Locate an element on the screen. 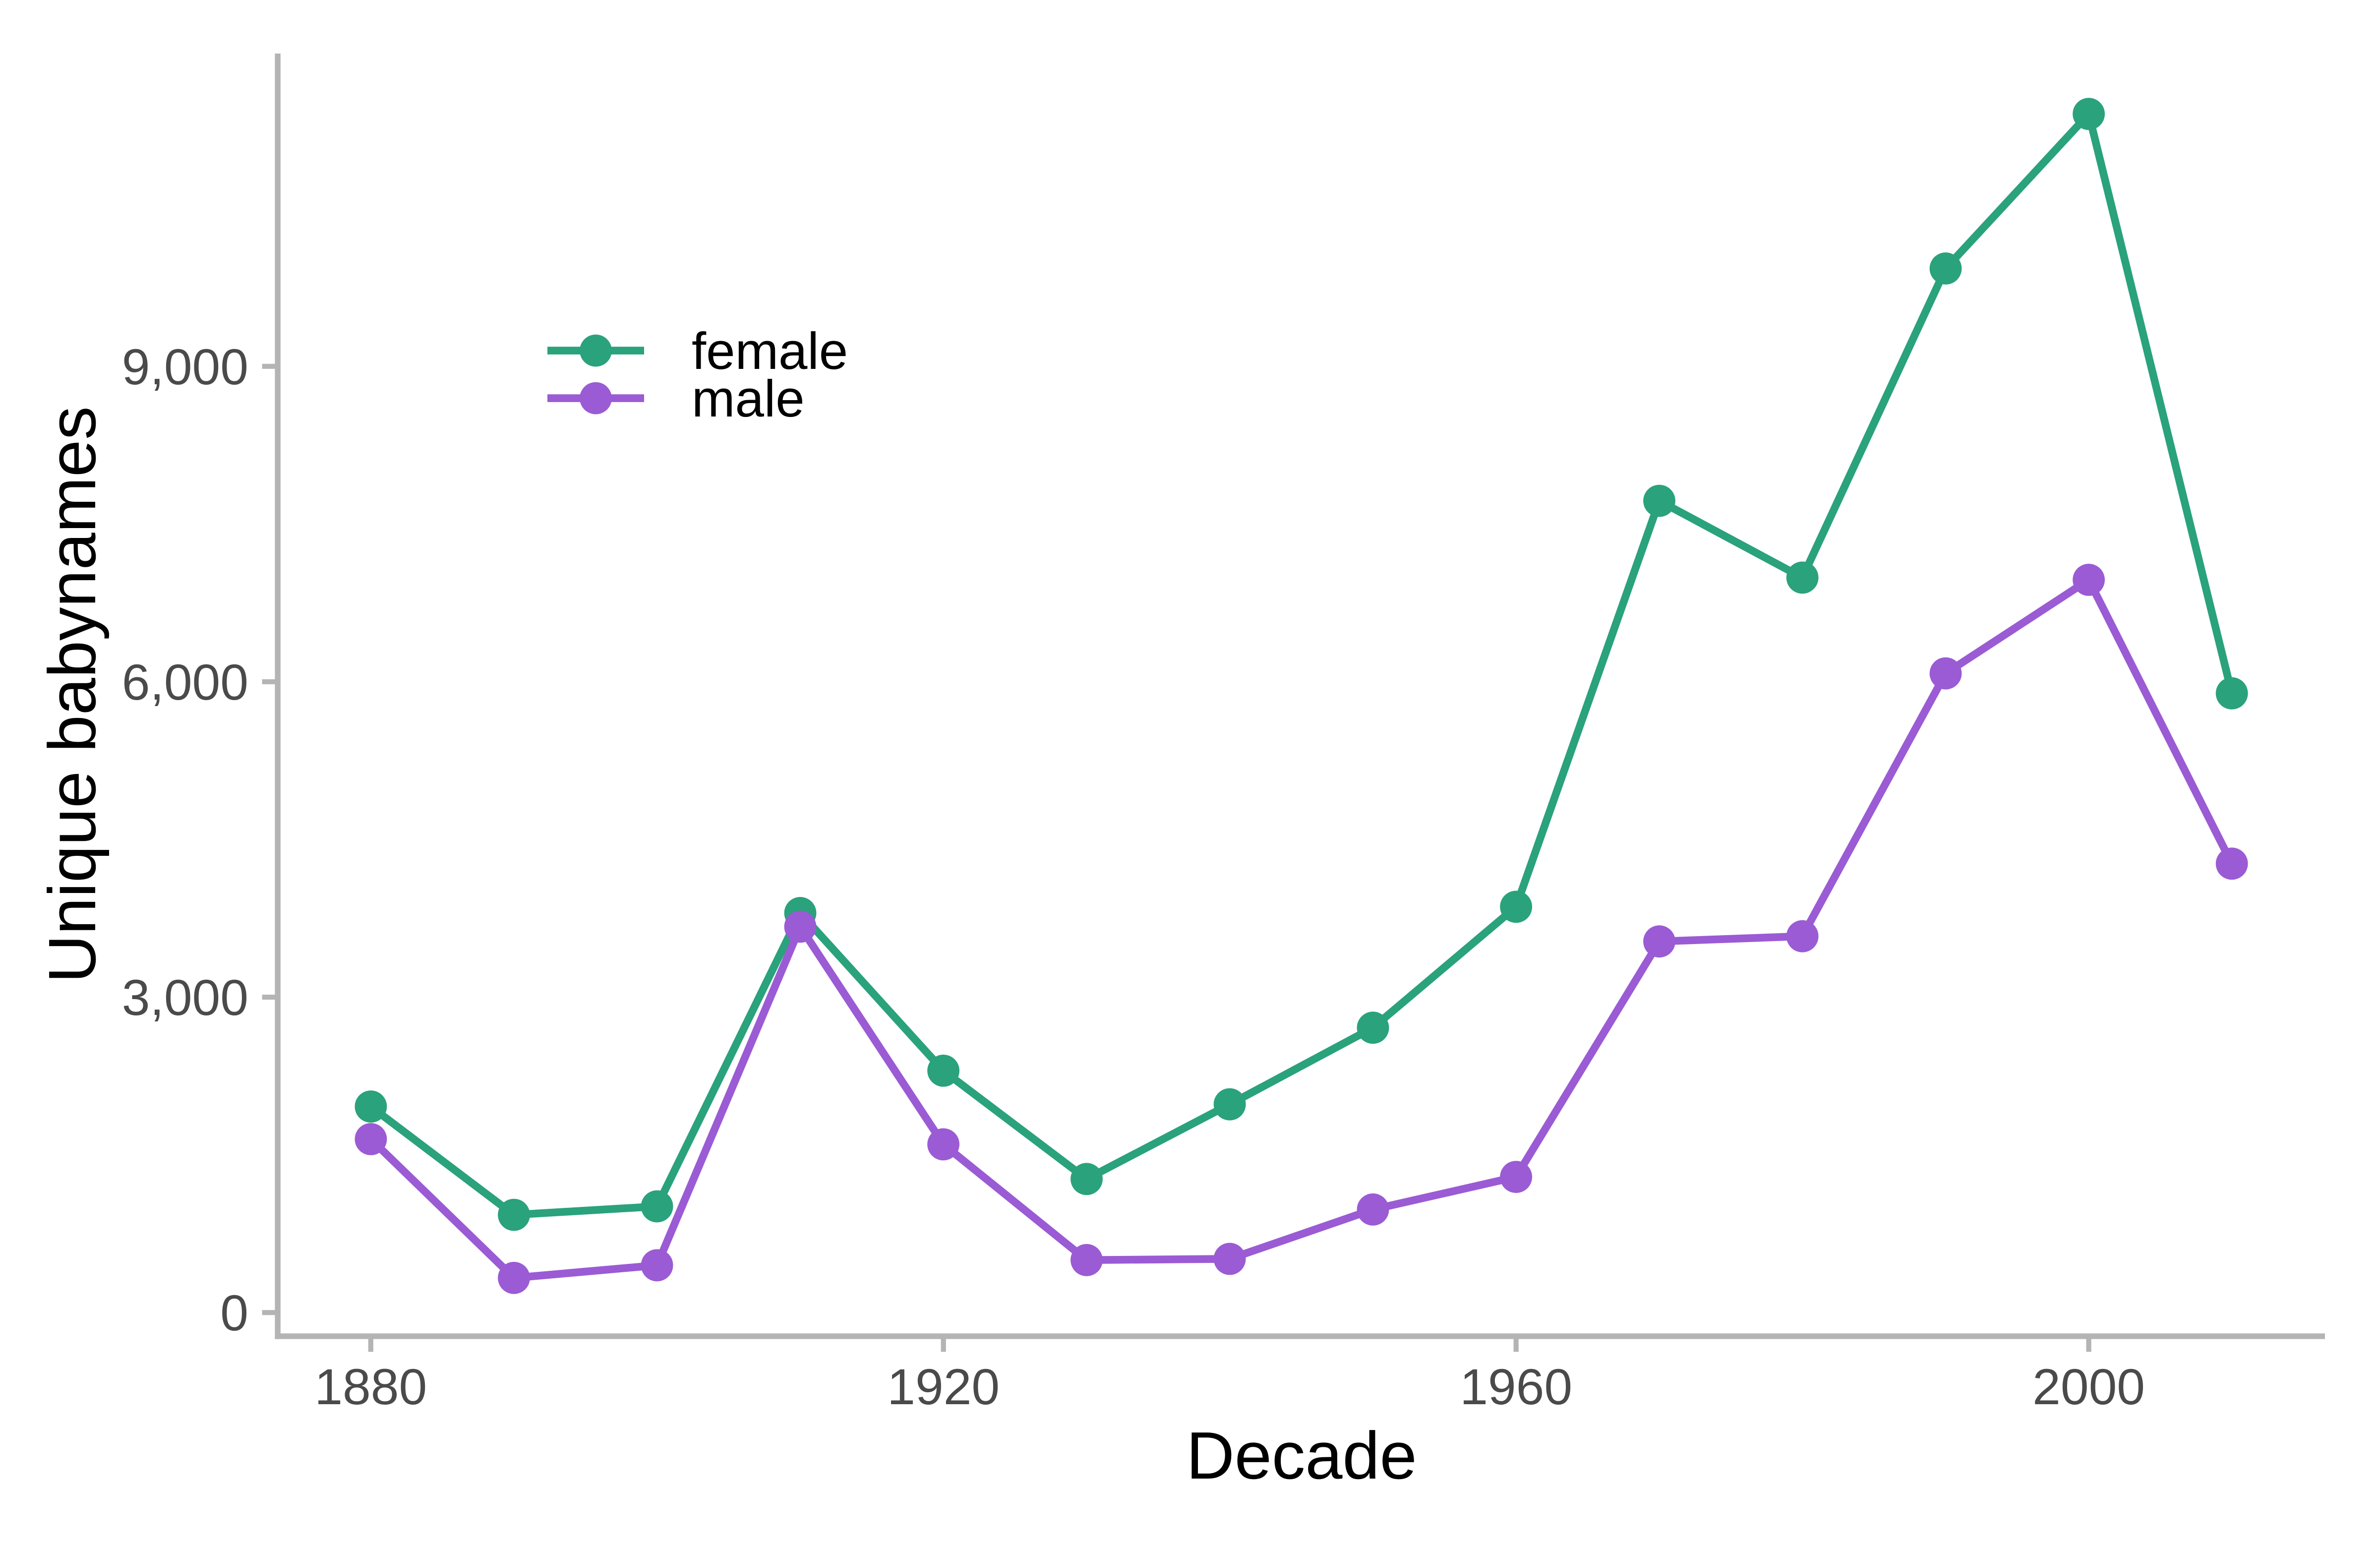 Image resolution: width=2380 pixels, height=1547 pixels. data-point-female-1930 is located at coordinates (1087, 1179).